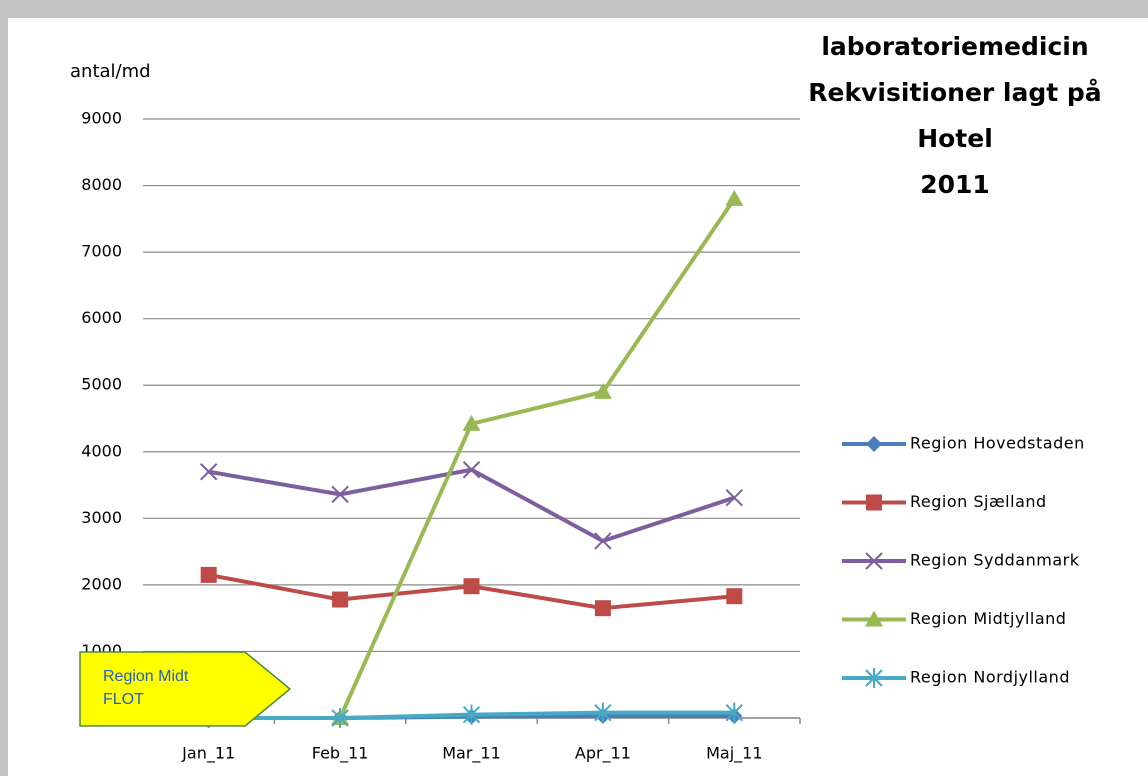  I want to click on chart-title: laboratoriemedicin, so click(954, 46).